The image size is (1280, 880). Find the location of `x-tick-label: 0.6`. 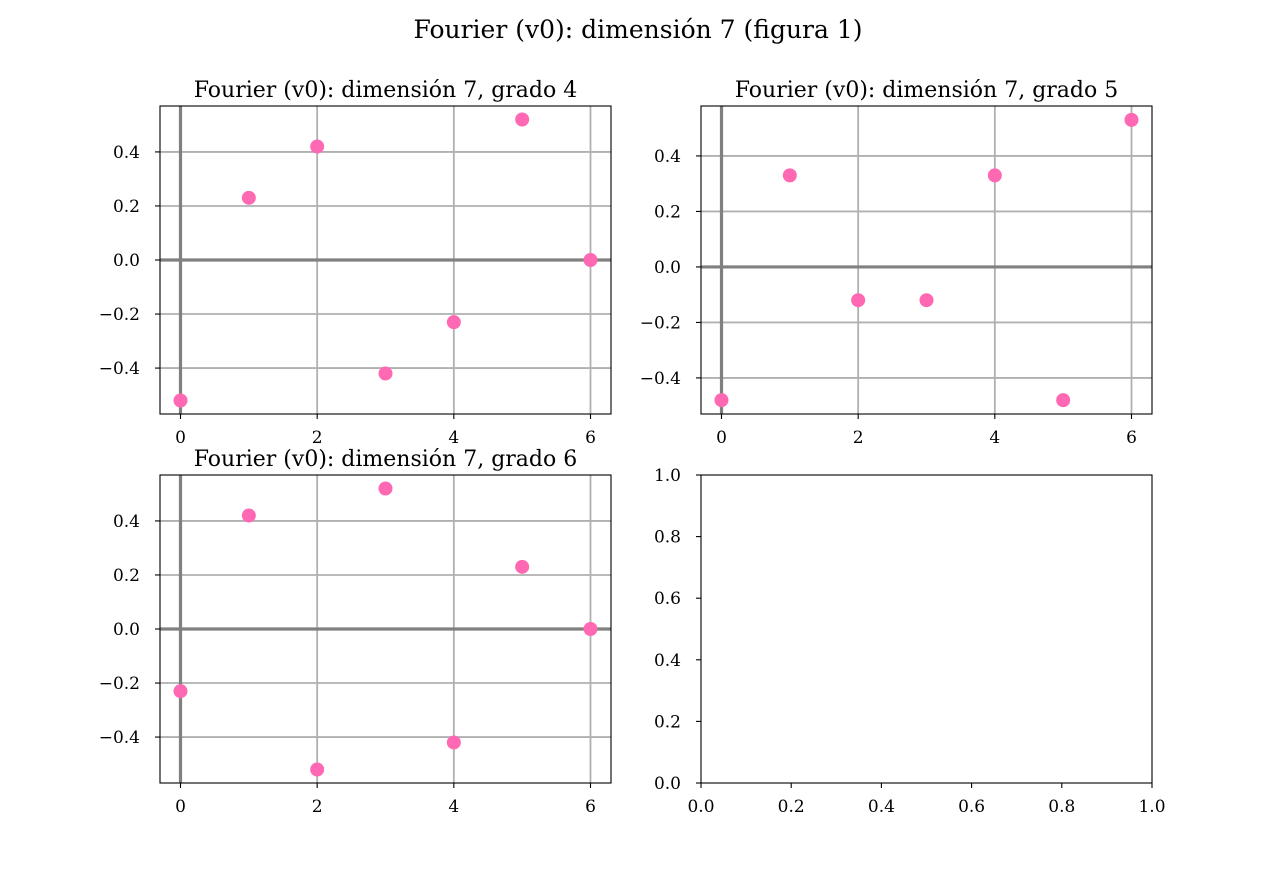

x-tick-label: 0.6 is located at coordinates (971, 807).